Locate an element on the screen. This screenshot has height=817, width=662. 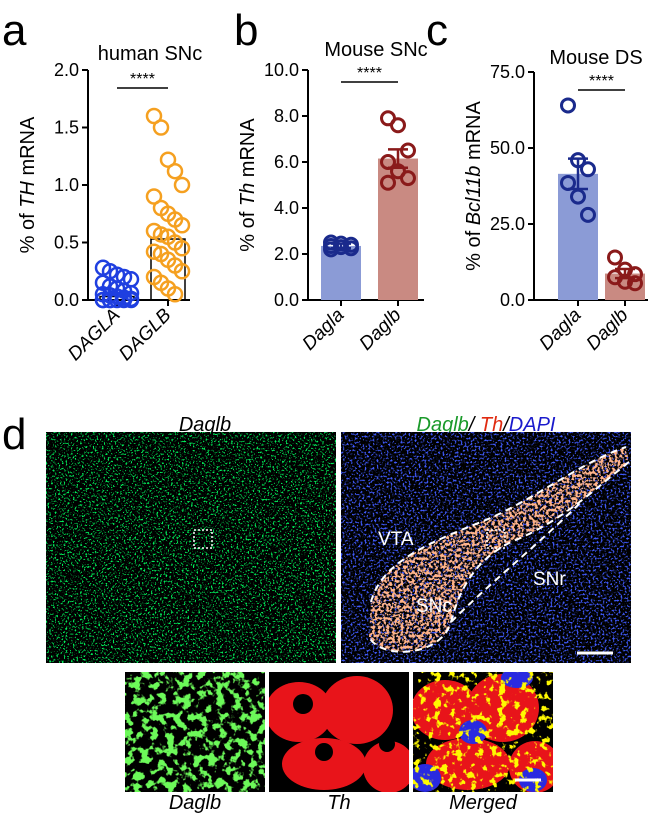
y-tick-label: 50.0 is located at coordinates (507, 148).